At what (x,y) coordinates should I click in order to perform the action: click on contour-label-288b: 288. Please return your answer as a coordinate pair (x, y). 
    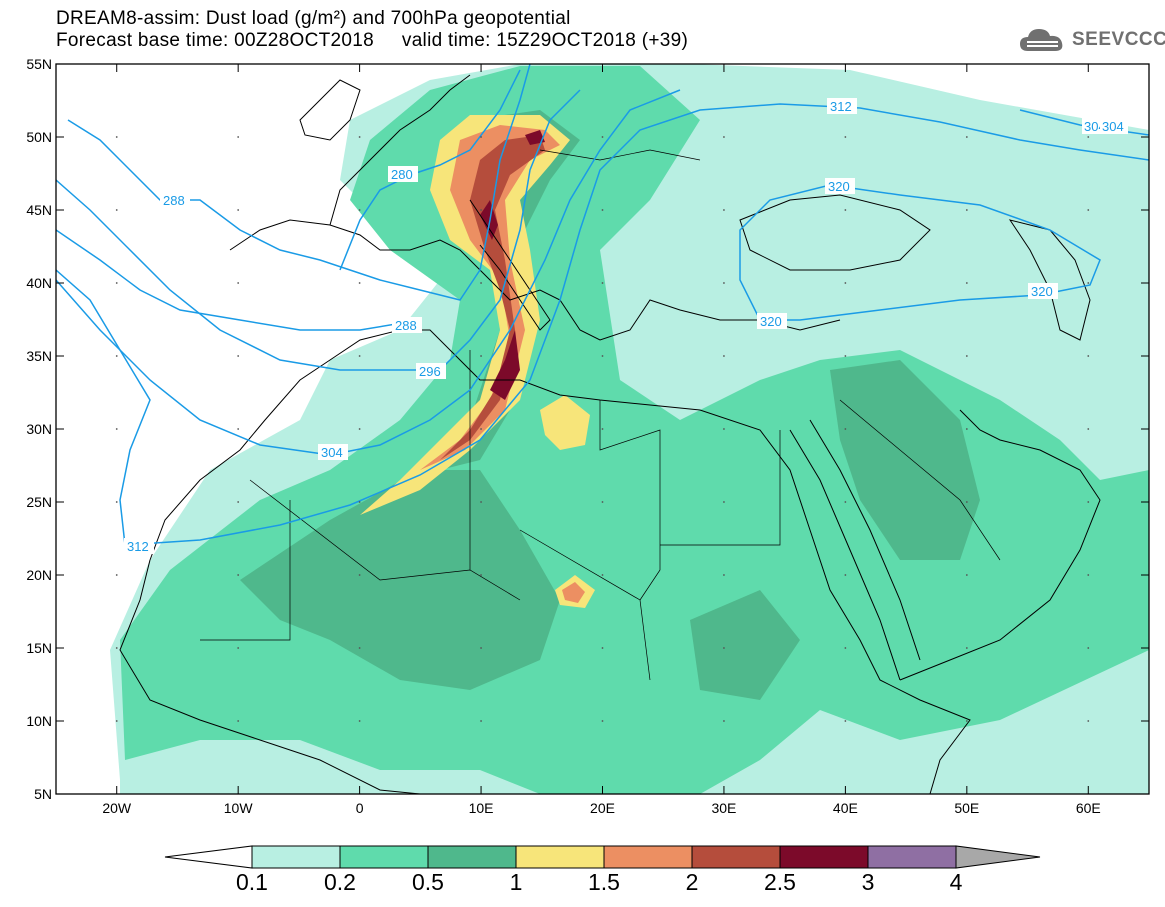
    Looking at the image, I should click on (406, 325).